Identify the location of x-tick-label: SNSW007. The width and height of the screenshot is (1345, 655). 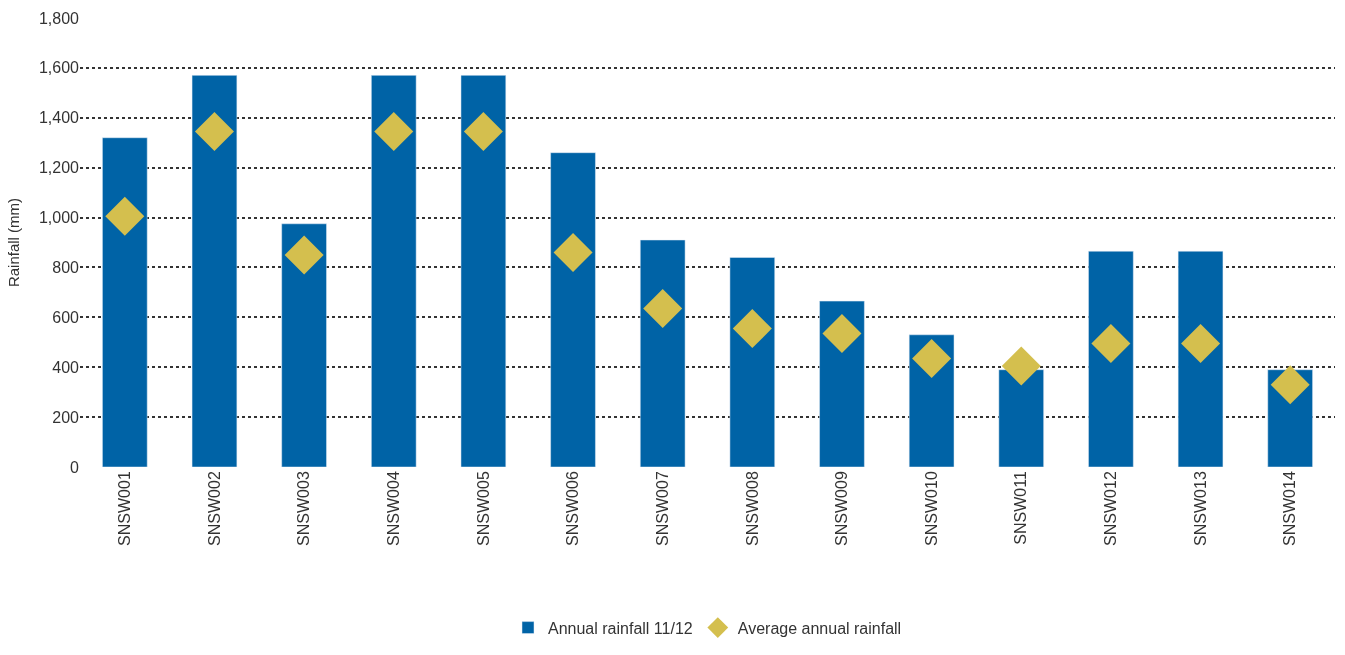
(662, 508).